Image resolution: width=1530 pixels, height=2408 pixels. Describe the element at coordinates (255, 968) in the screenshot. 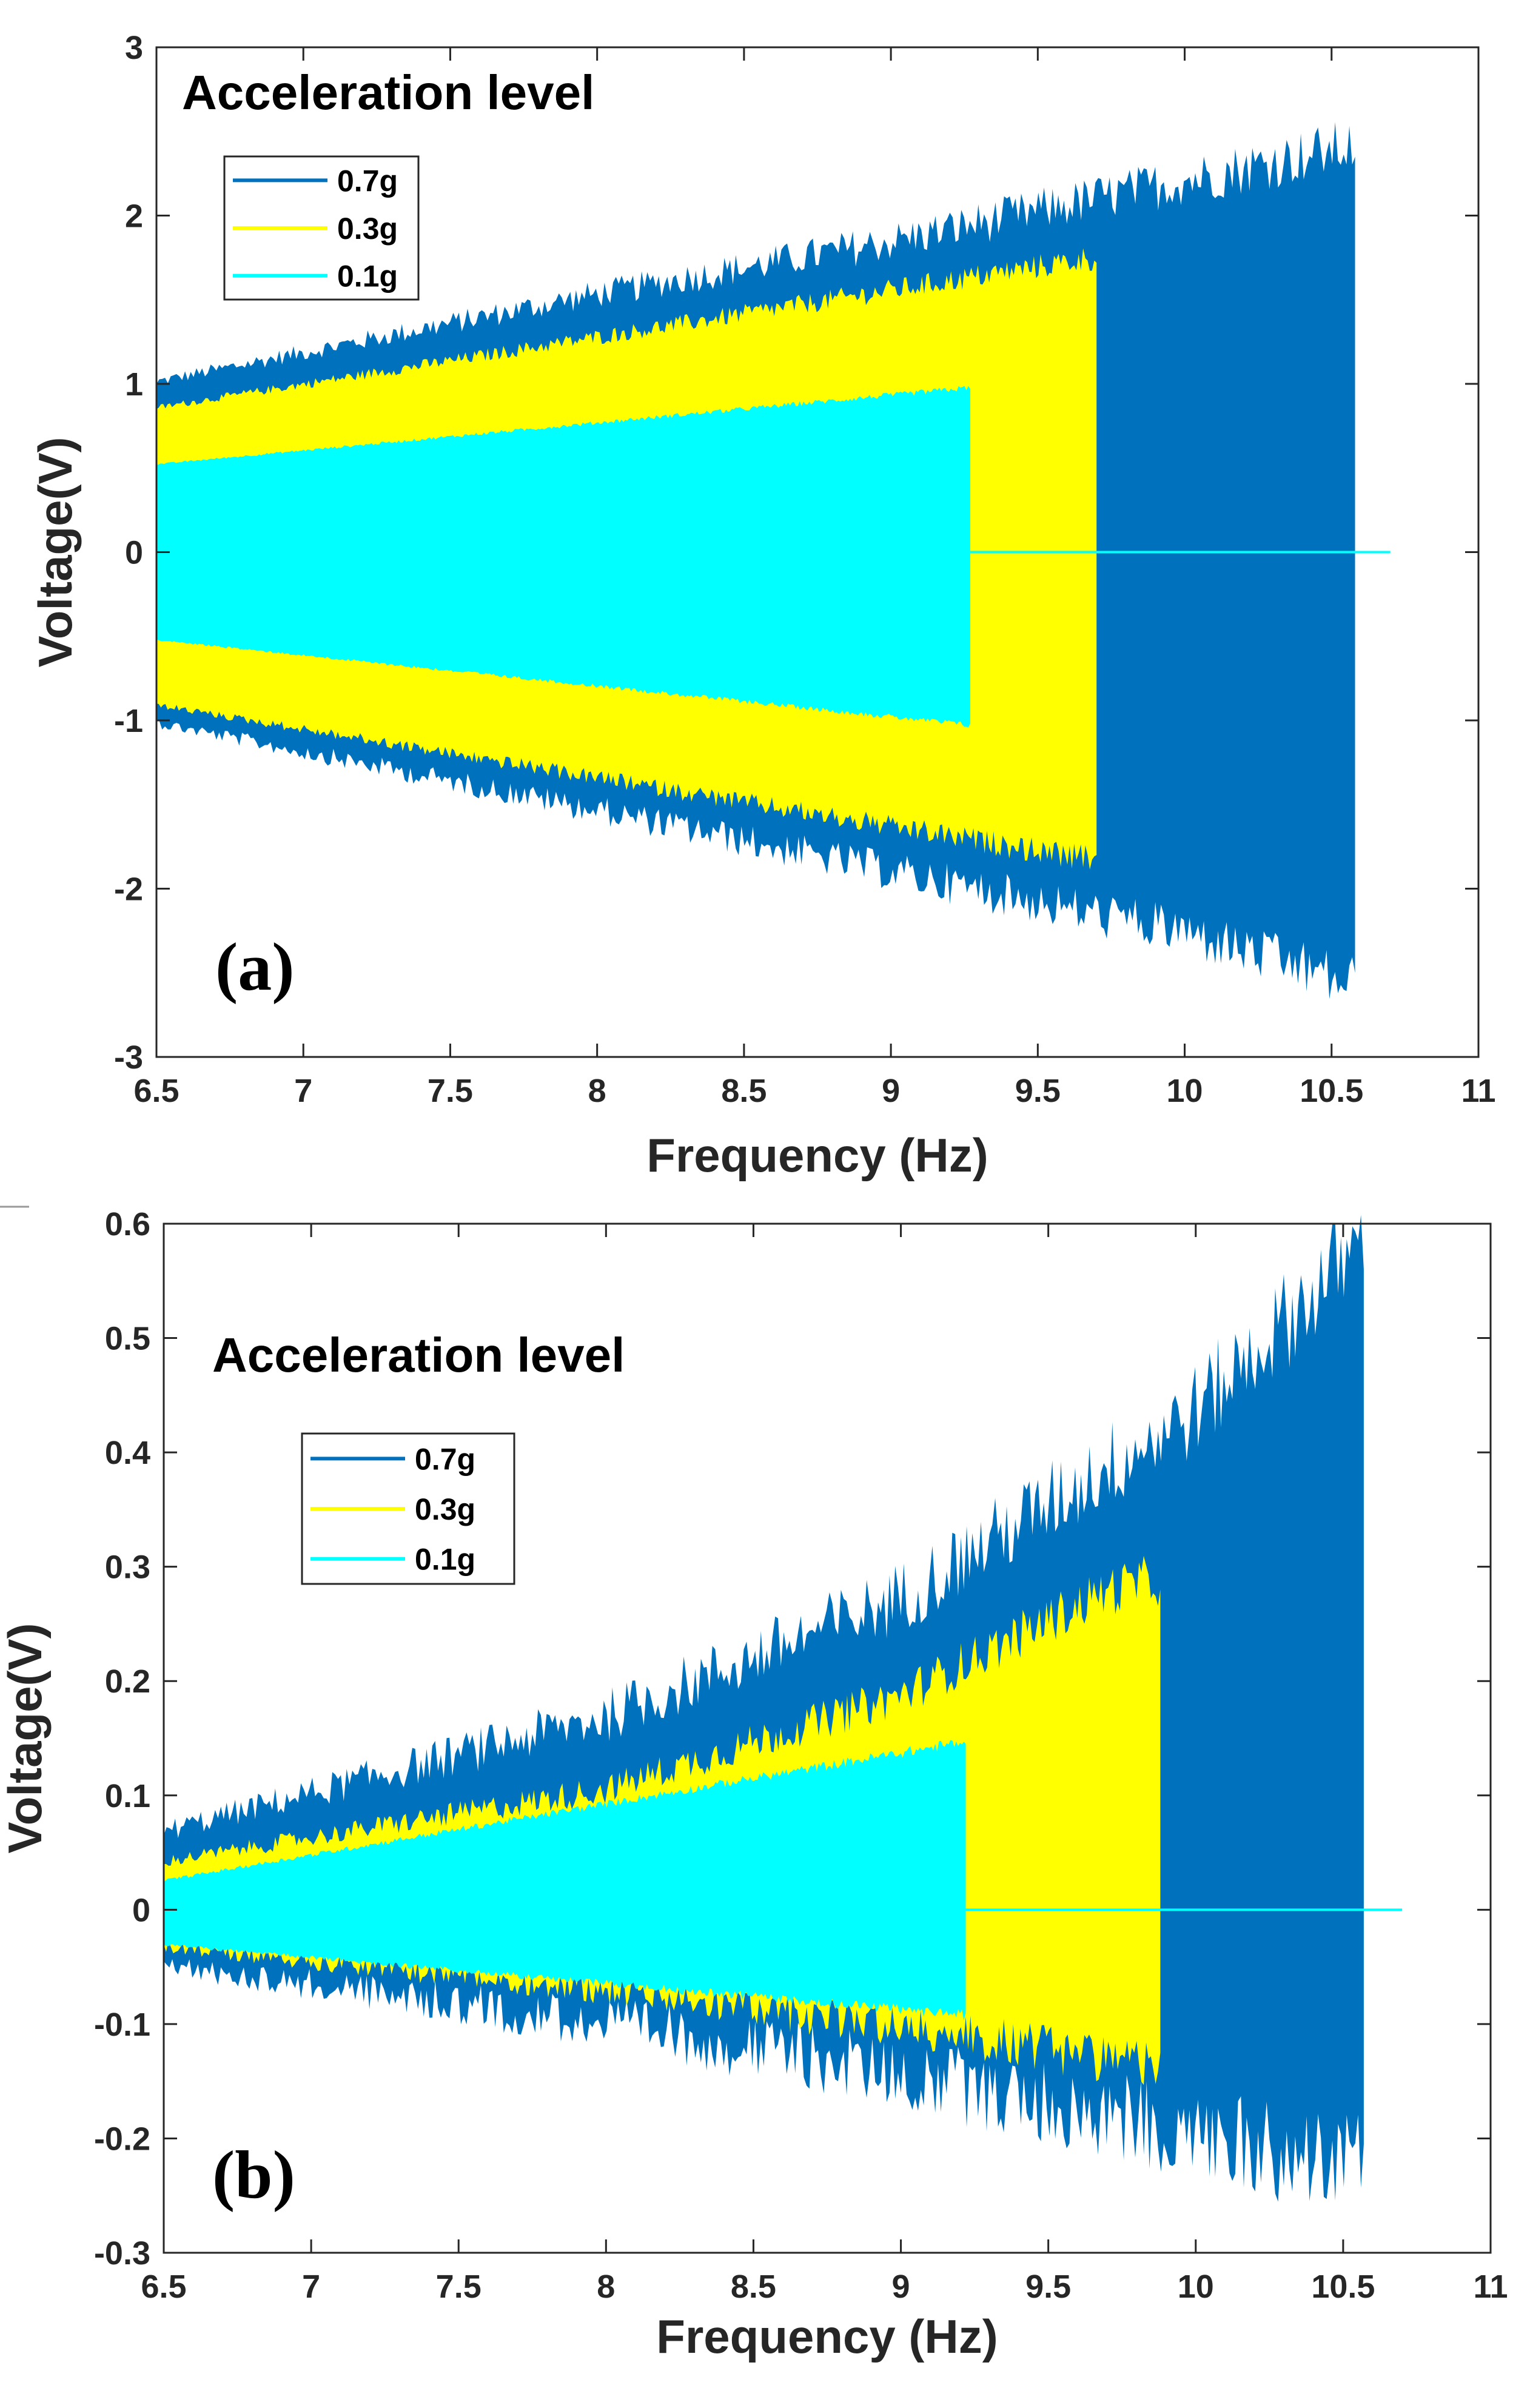

I see `panel-label: (a)` at that location.